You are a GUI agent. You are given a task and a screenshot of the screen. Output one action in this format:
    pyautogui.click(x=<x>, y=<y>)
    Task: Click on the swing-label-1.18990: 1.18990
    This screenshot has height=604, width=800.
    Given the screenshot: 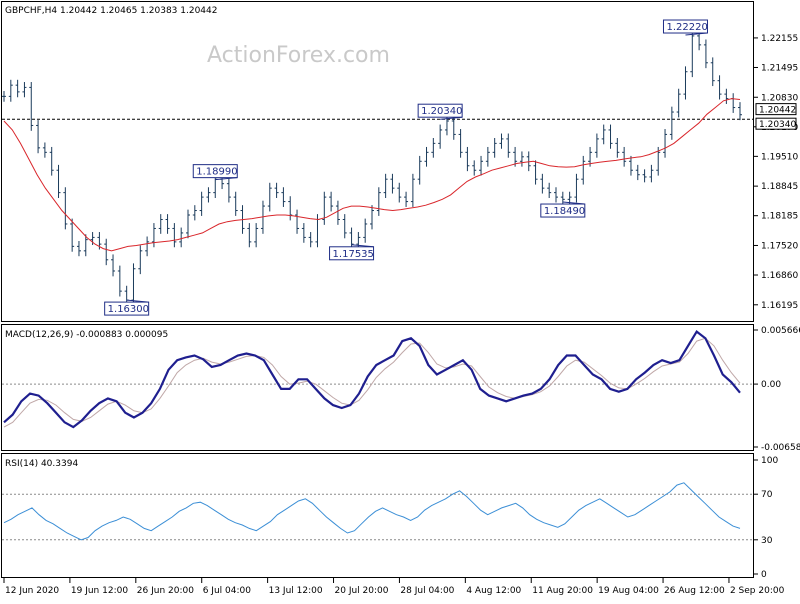 What is the action you would take?
    pyautogui.click(x=216, y=172)
    